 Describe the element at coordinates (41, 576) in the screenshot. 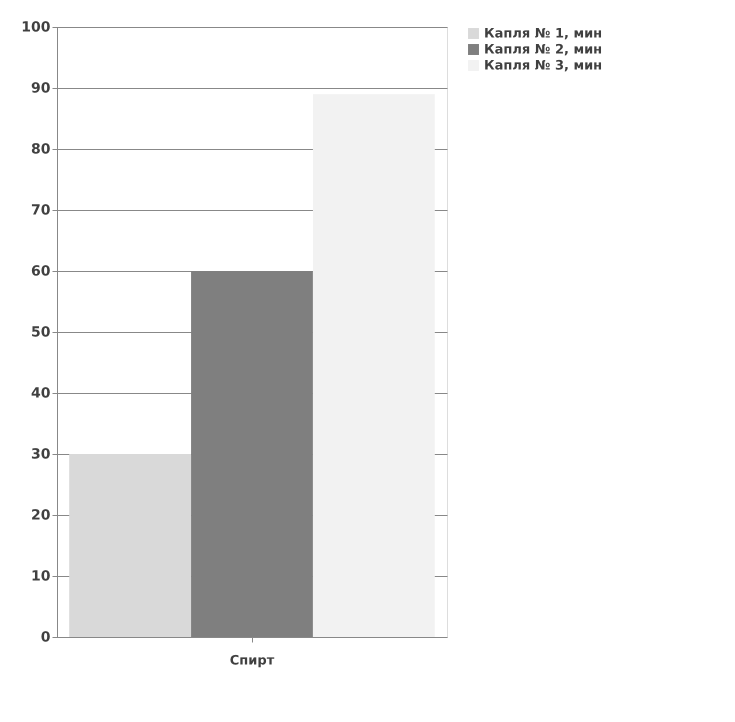

I see `y-tick-label: 10` at that location.